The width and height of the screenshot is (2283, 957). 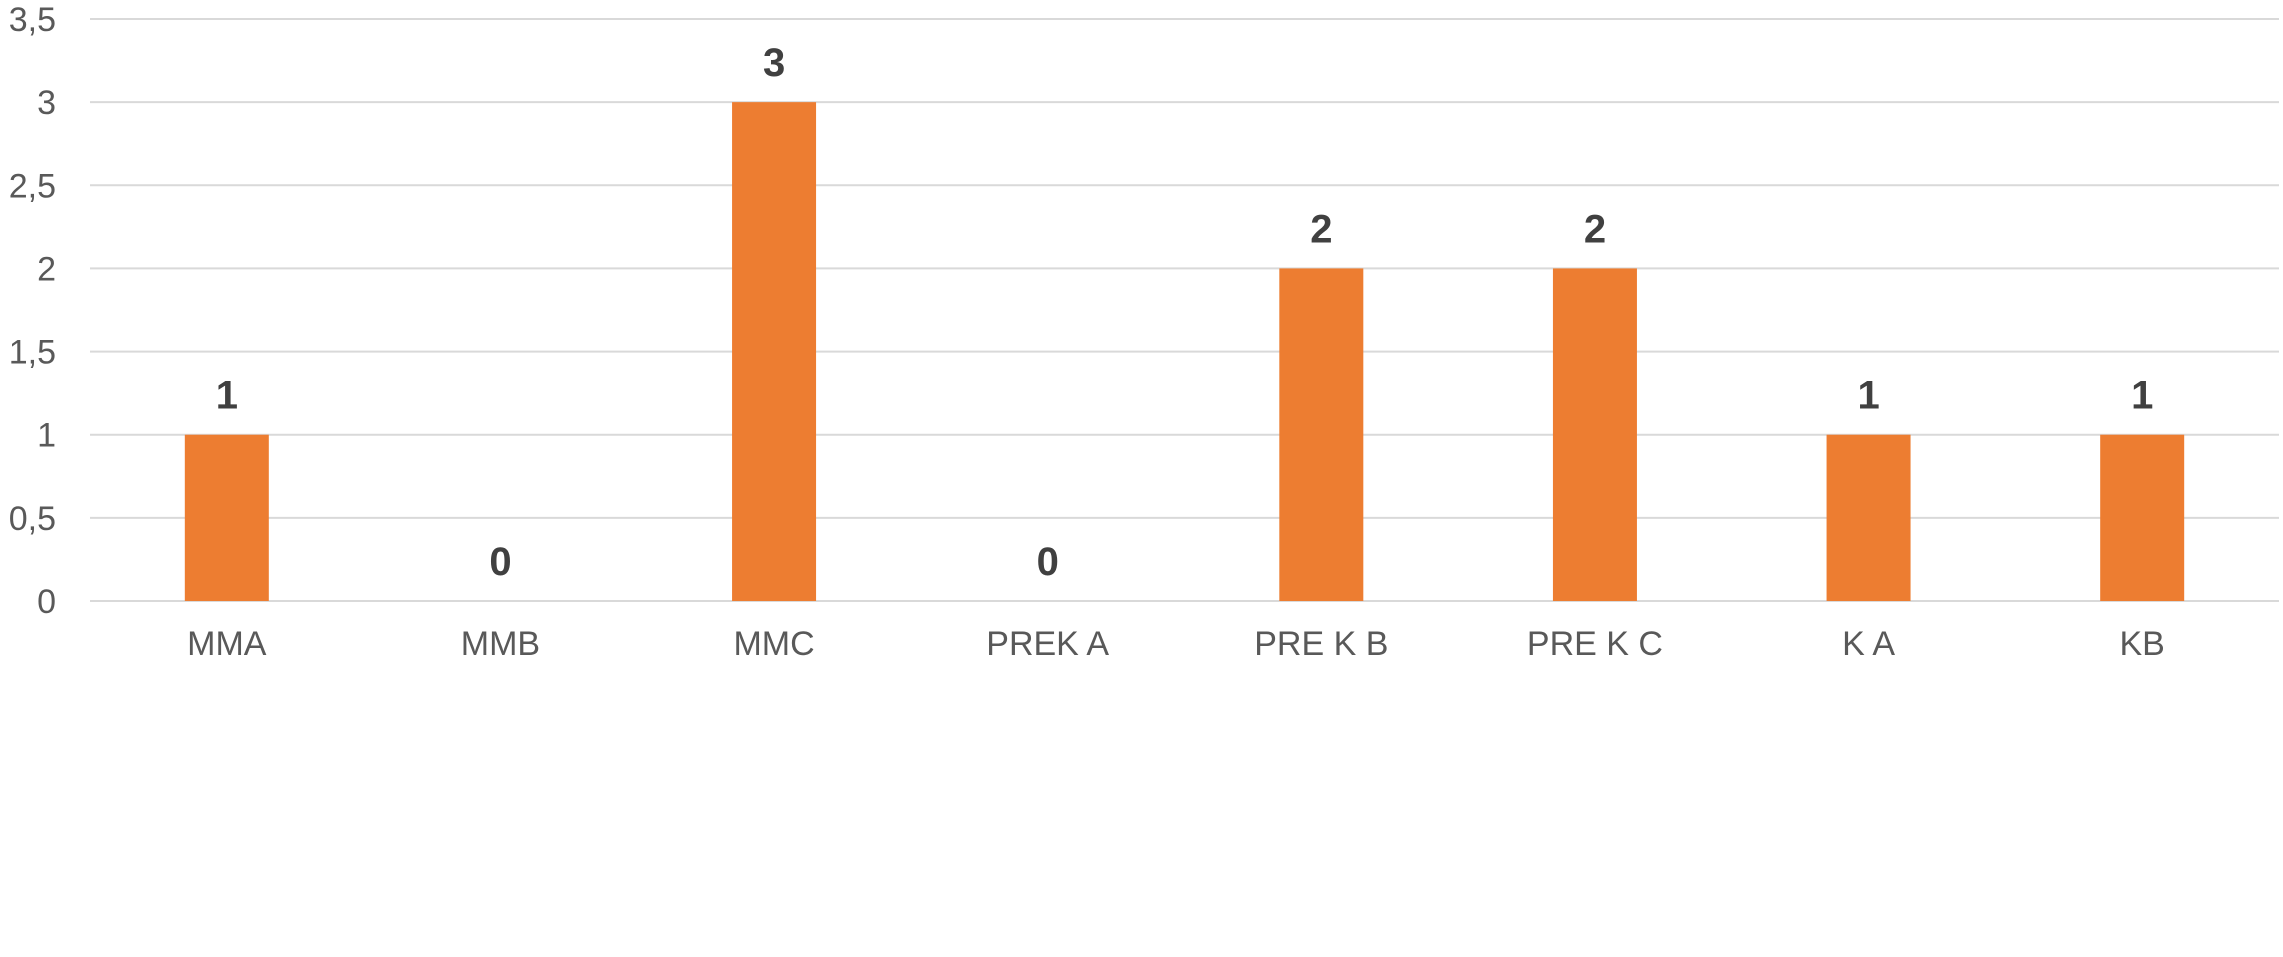 I want to click on x-axis-tick-labels: MMA MMB MMC PREK A PRE K B PRE K C K A KB, so click(x=1176, y=644).